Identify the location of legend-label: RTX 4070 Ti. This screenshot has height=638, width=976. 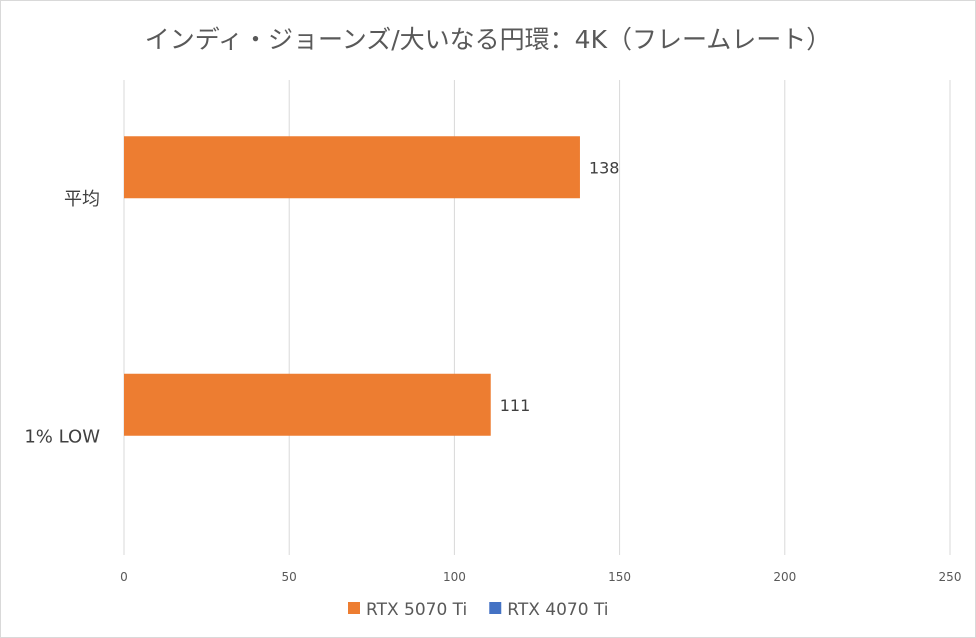
(557, 610).